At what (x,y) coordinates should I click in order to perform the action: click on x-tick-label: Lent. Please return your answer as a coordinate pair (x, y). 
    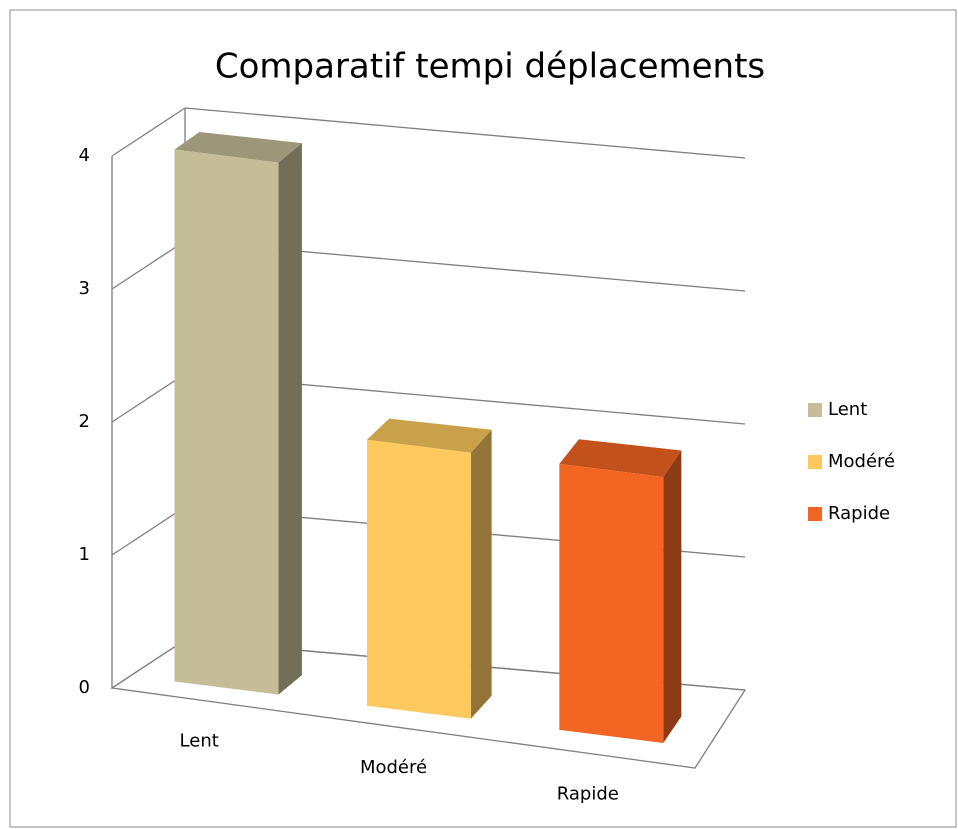
    Looking at the image, I should click on (199, 740).